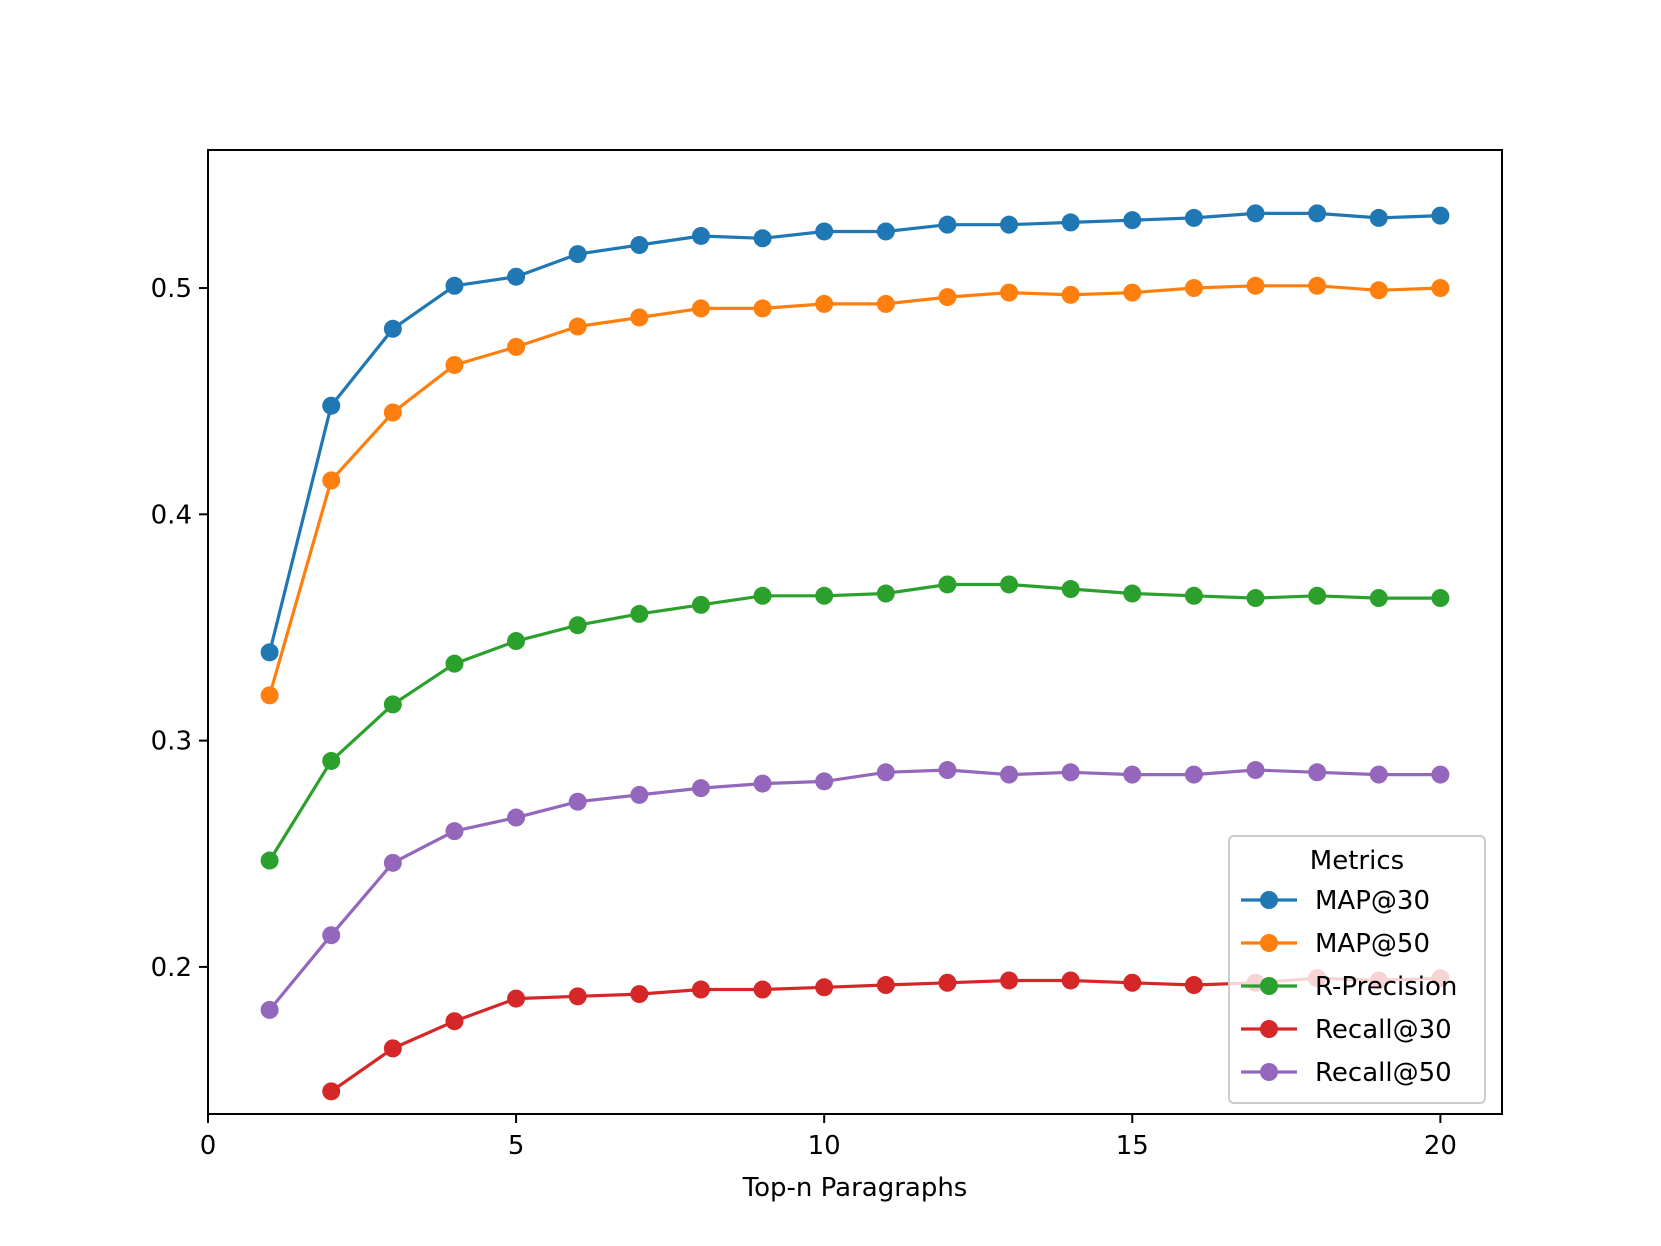 This screenshot has width=1661, height=1246. Describe the element at coordinates (171, 515) in the screenshot. I see `y-tick-label: 0.4` at that location.